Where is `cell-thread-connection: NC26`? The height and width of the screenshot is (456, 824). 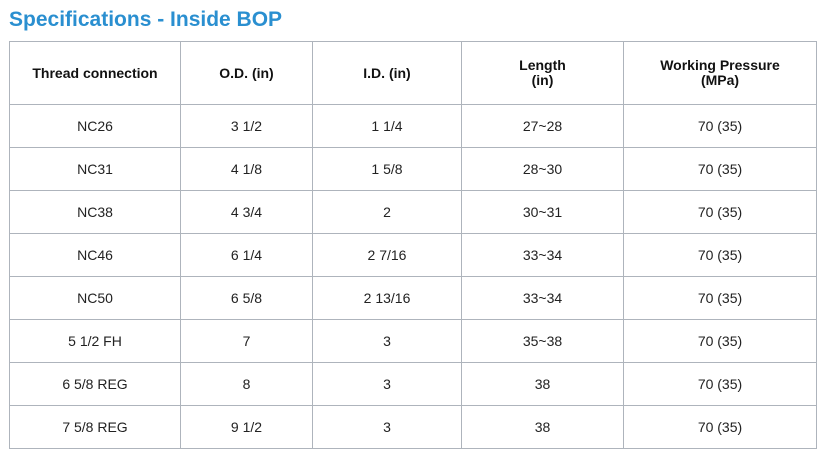 cell-thread-connection: NC26 is located at coordinates (95, 126).